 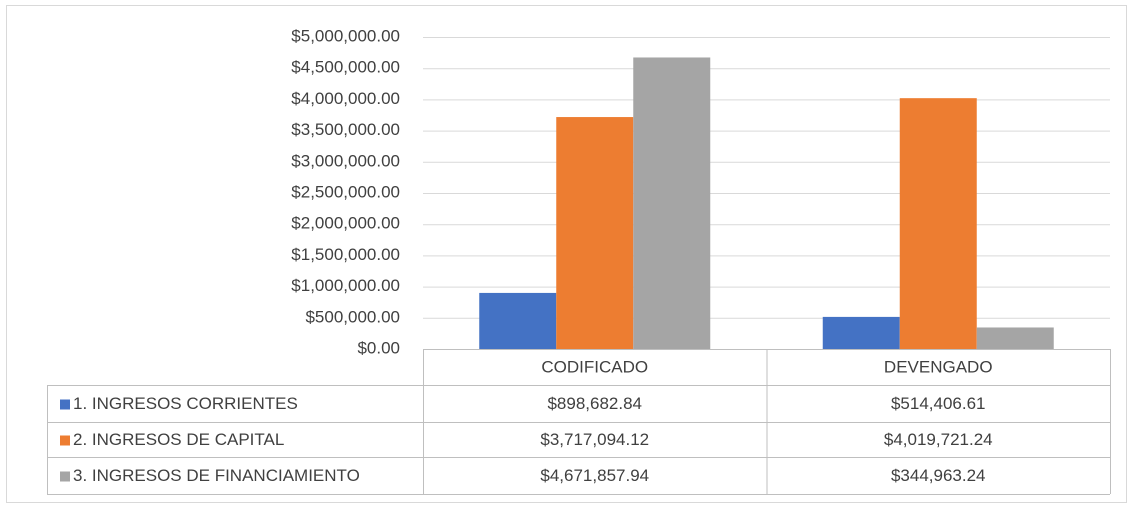 I want to click on table-header: CODIFICADO, so click(x=594, y=366).